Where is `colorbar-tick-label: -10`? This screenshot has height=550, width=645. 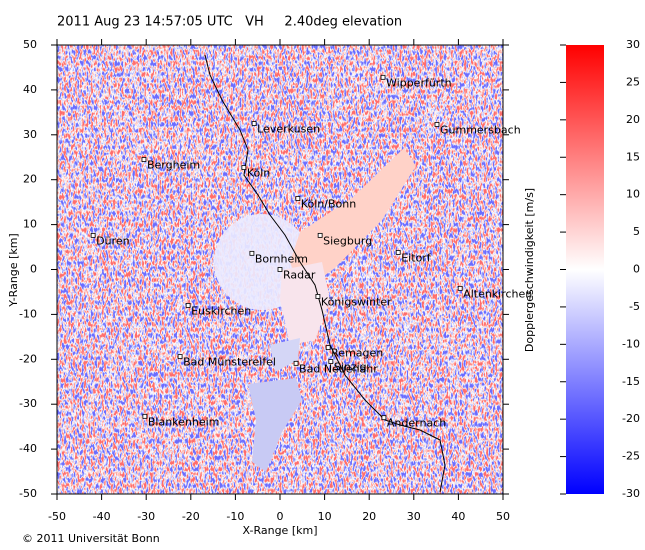 colorbar-tick-label: -10 is located at coordinates (631, 343).